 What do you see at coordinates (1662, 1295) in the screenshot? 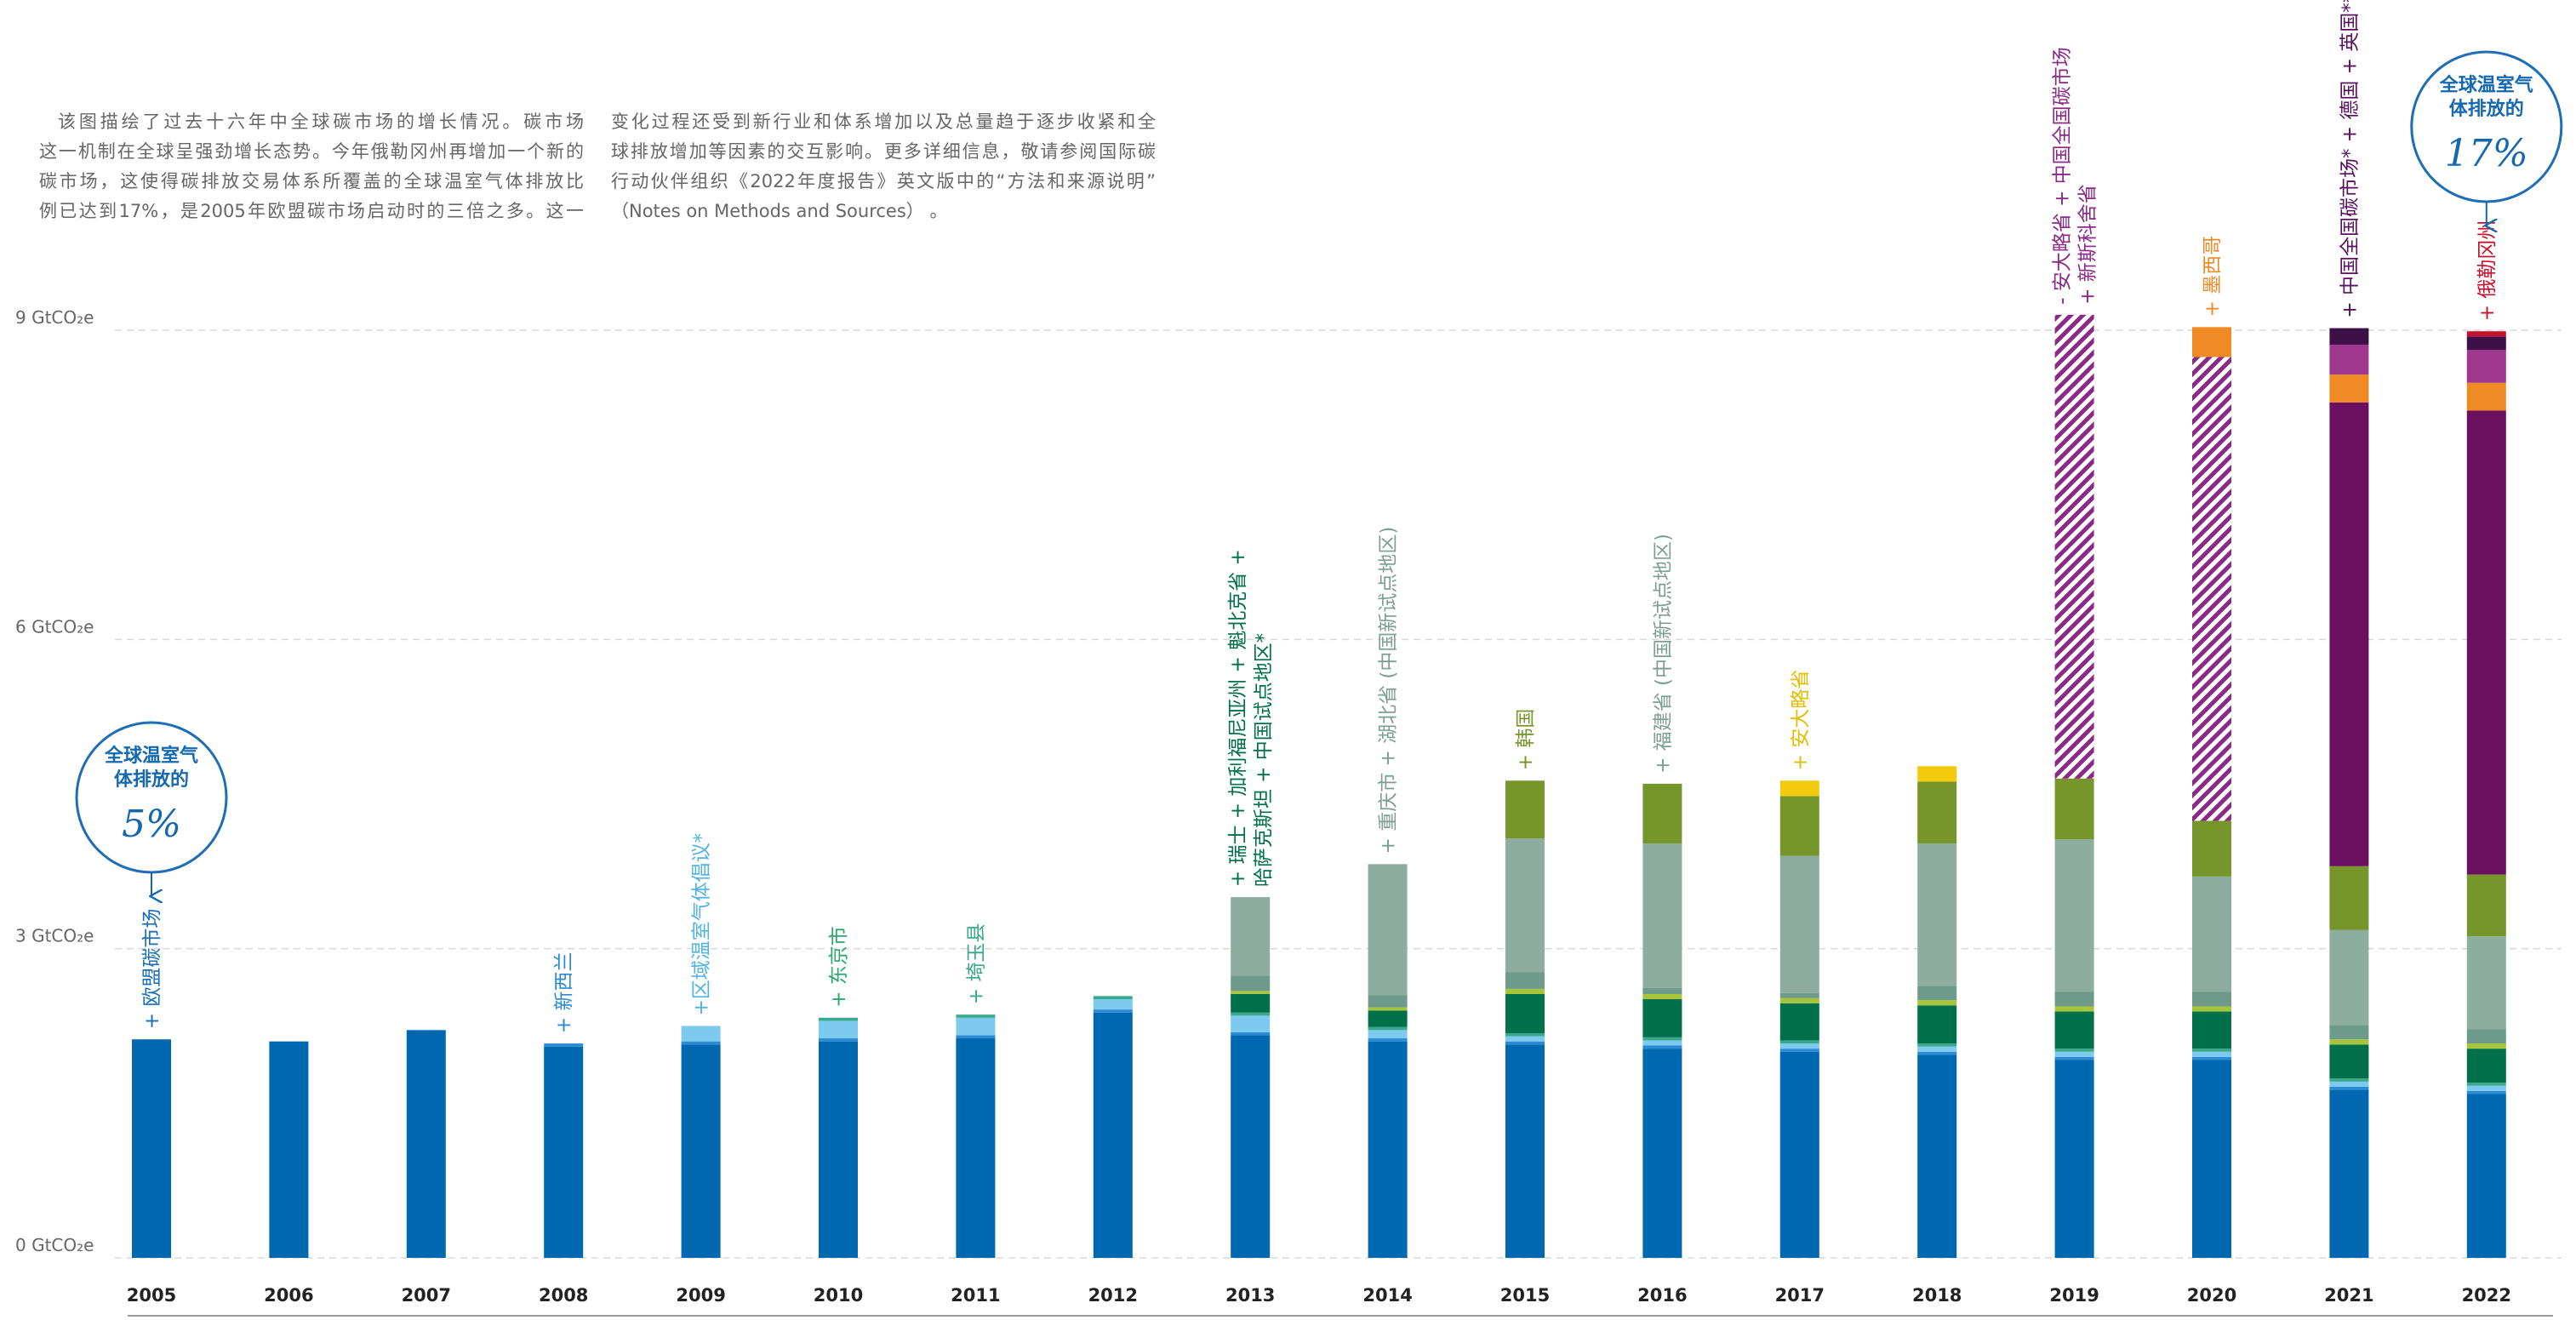
I see `x-tick-label: 2016` at bounding box center [1662, 1295].